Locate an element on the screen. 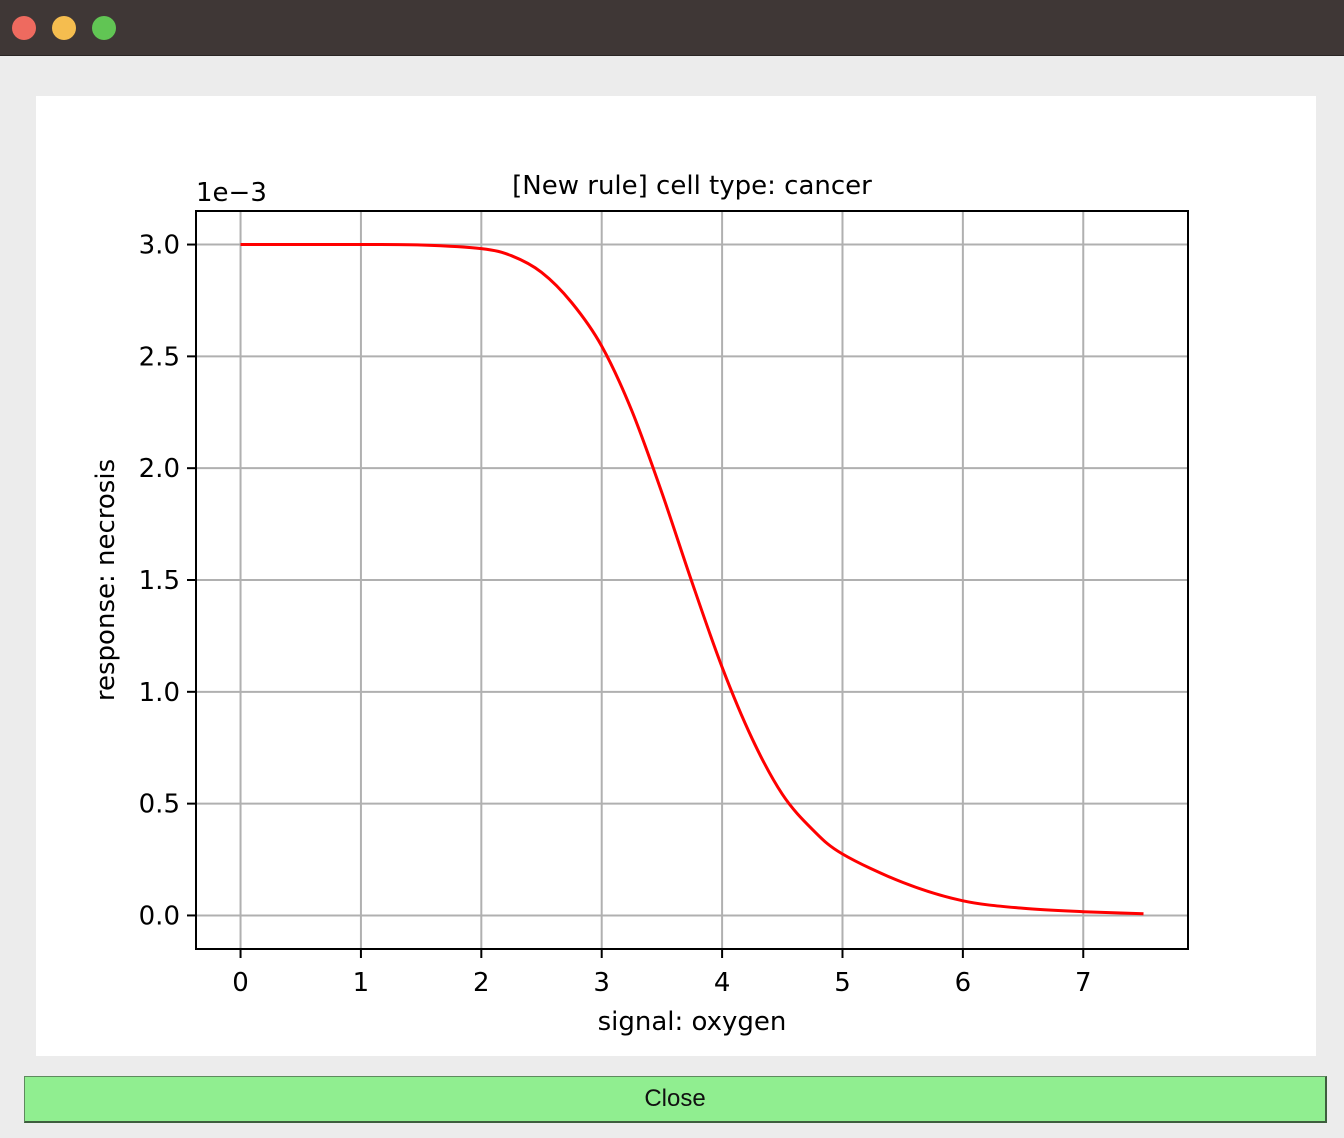 This screenshot has height=1138, width=1344. x-axis-label: signal: oxygen is located at coordinates (692, 1022).